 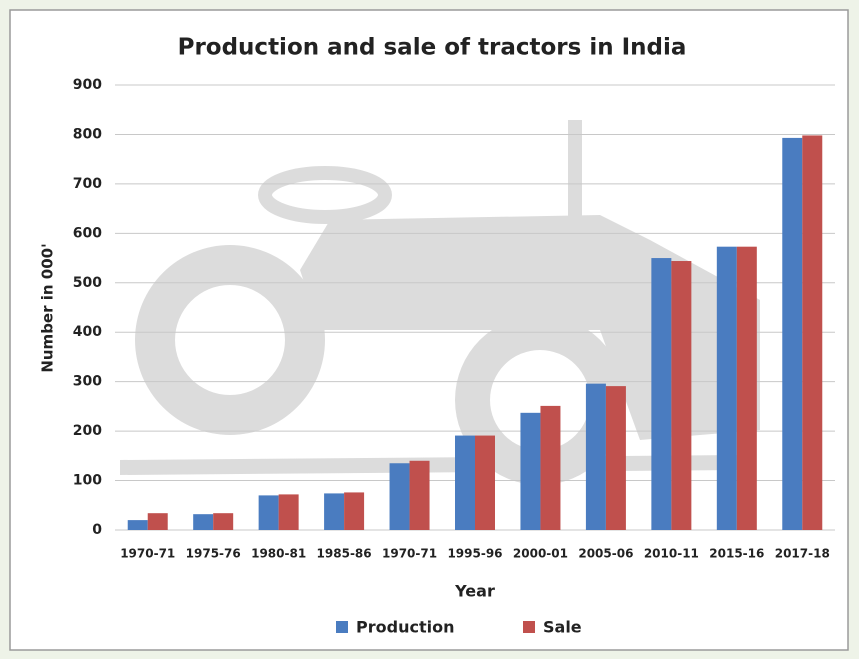 I want to click on x-tick-label: 2017-18, so click(x=802, y=554).